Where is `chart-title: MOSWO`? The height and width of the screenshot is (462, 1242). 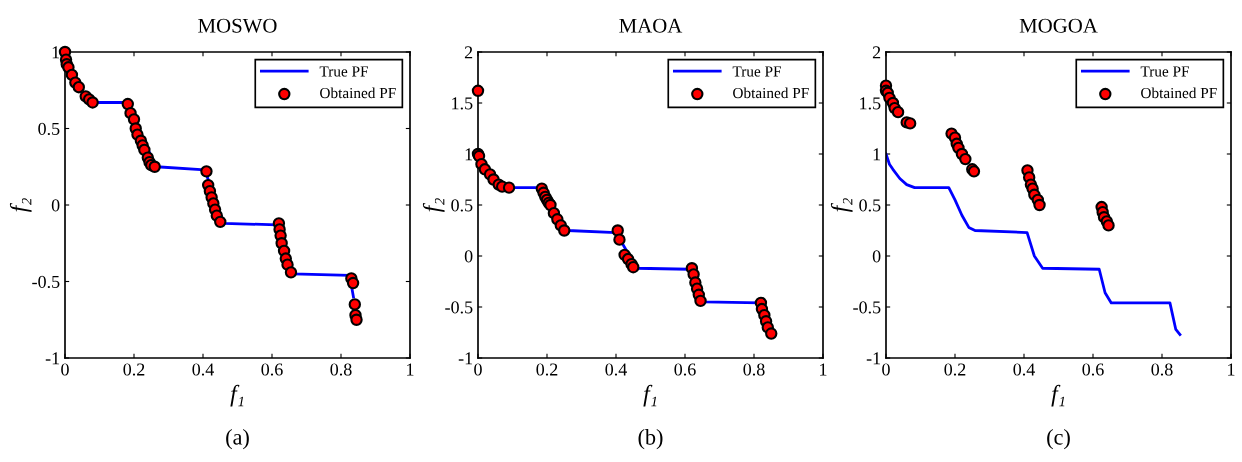
chart-title: MOSWO is located at coordinates (237, 25).